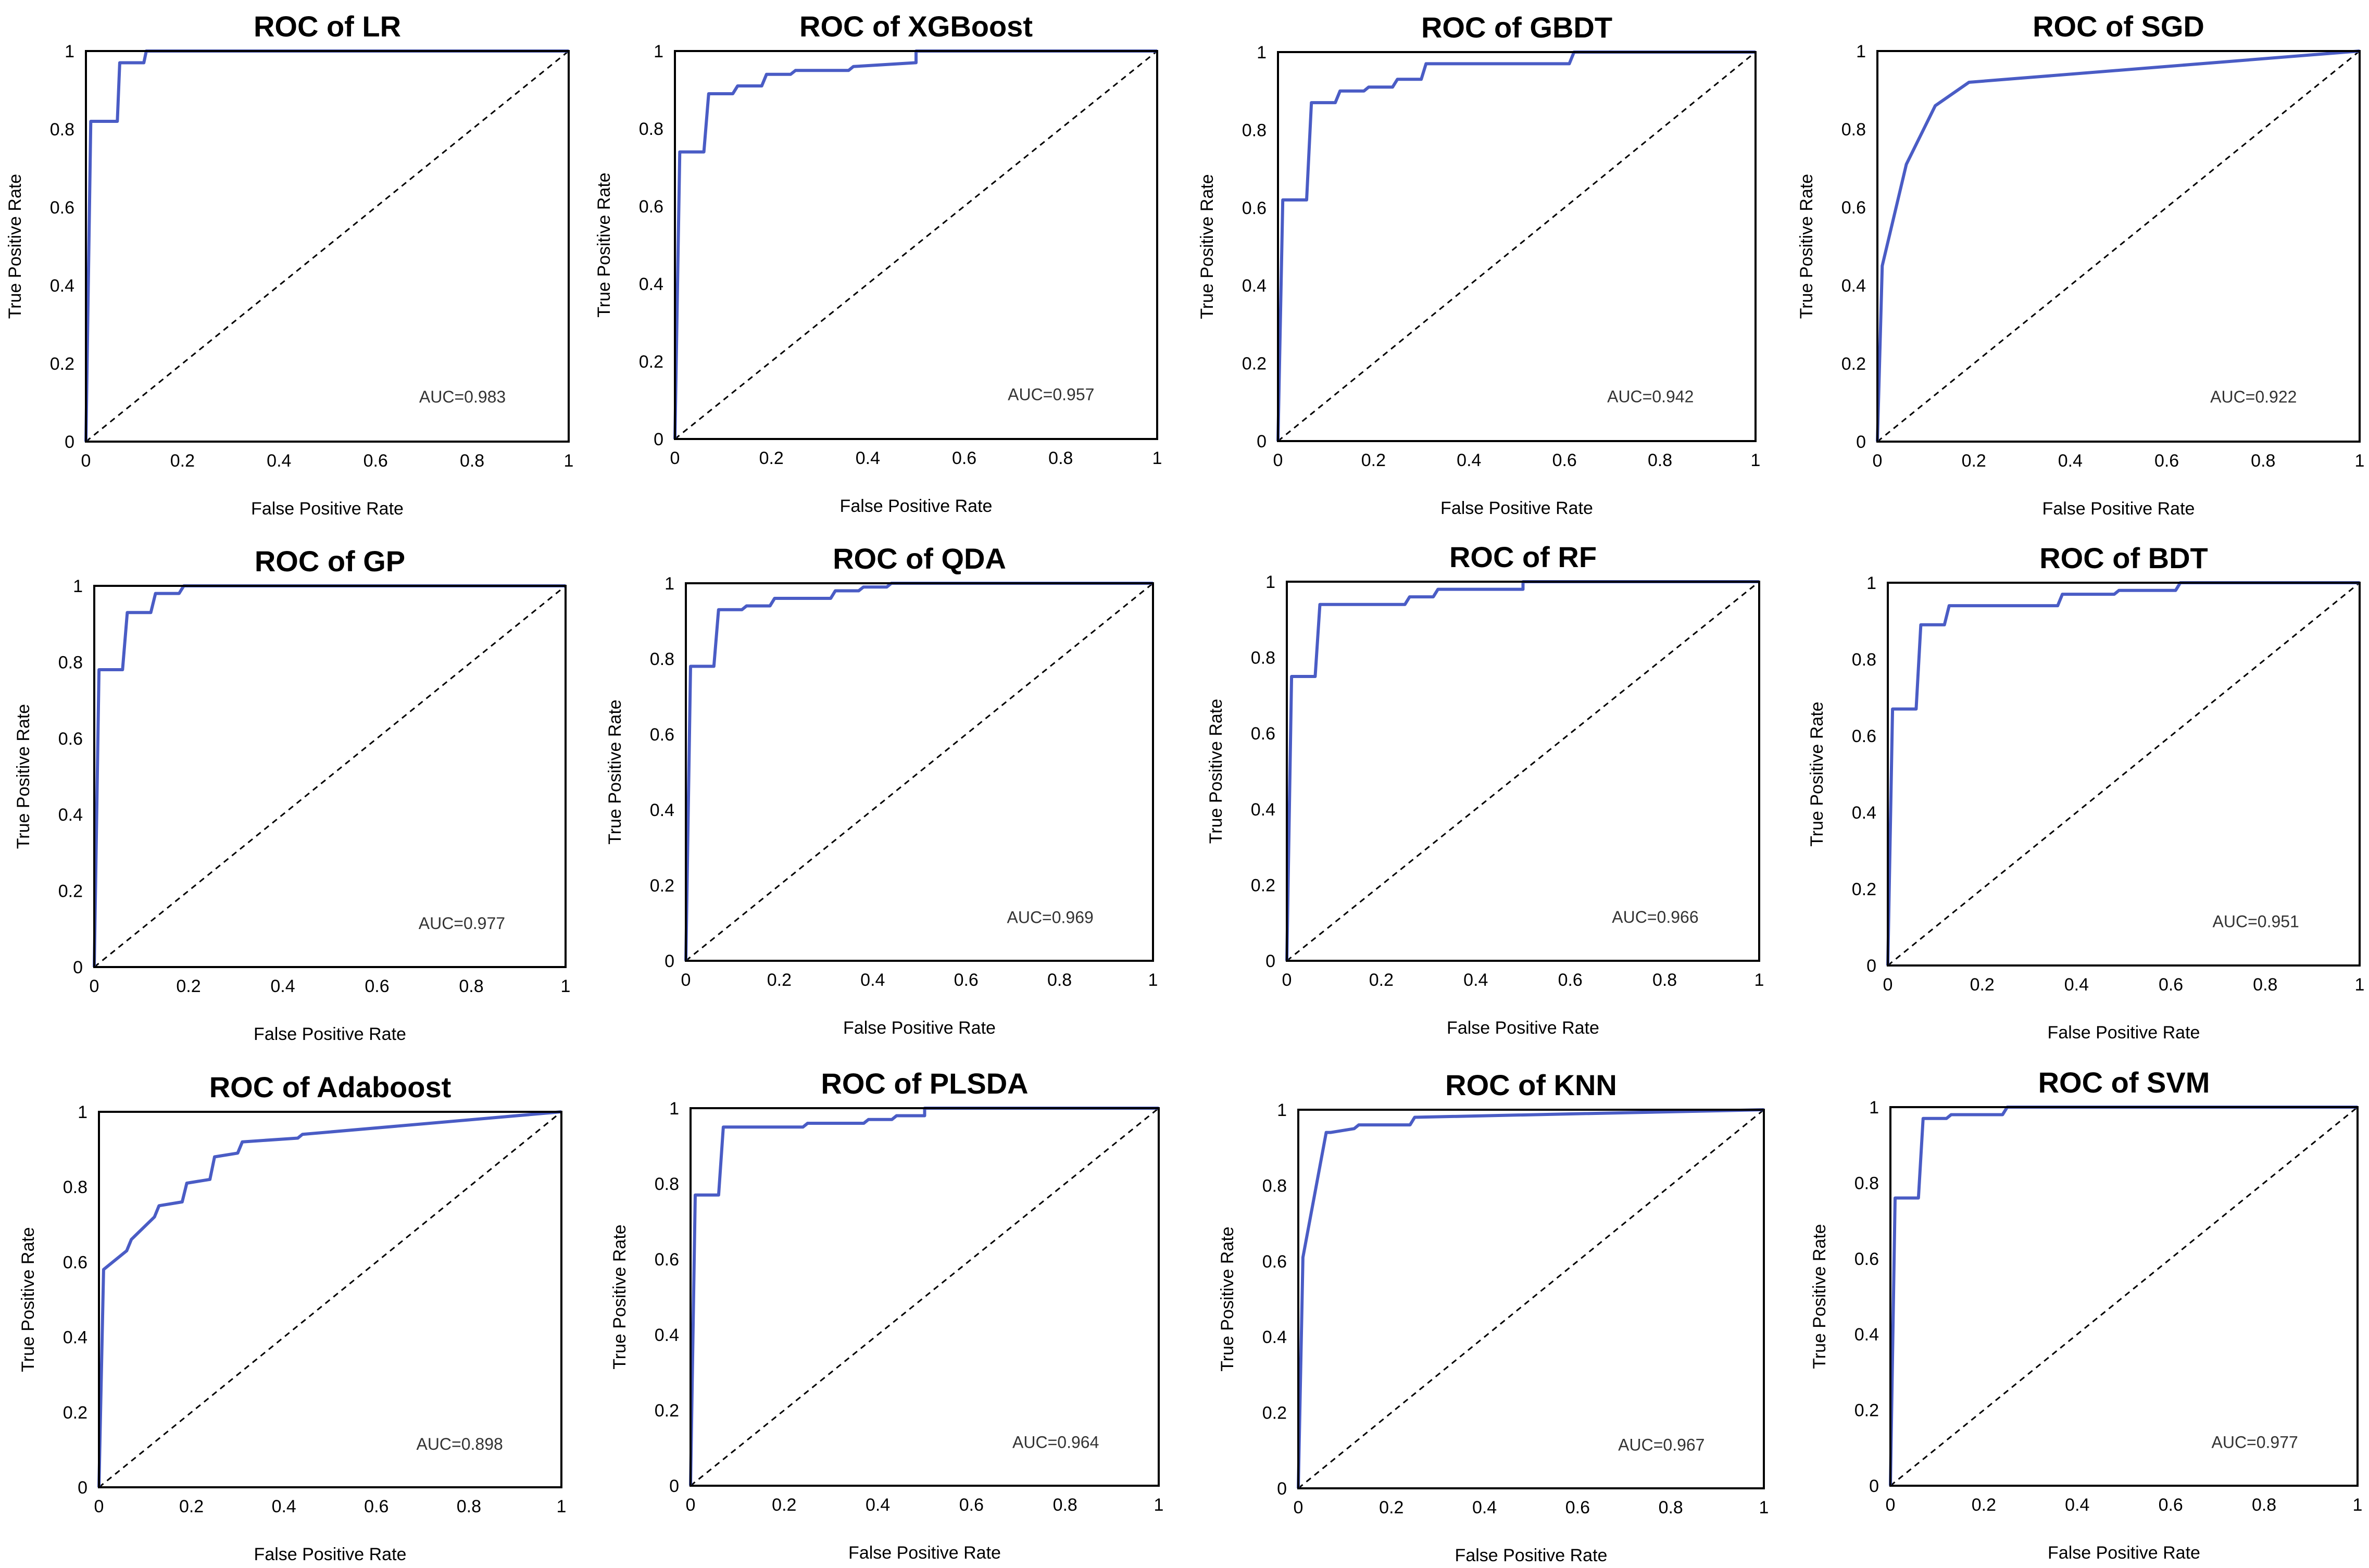  I want to click on chart-title: ROC of Adaboost, so click(330, 1087).